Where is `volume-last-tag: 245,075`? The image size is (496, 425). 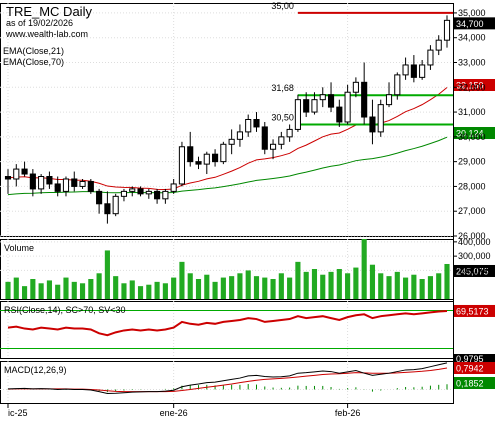
volume-last-tag: 245,075 is located at coordinates (472, 271).